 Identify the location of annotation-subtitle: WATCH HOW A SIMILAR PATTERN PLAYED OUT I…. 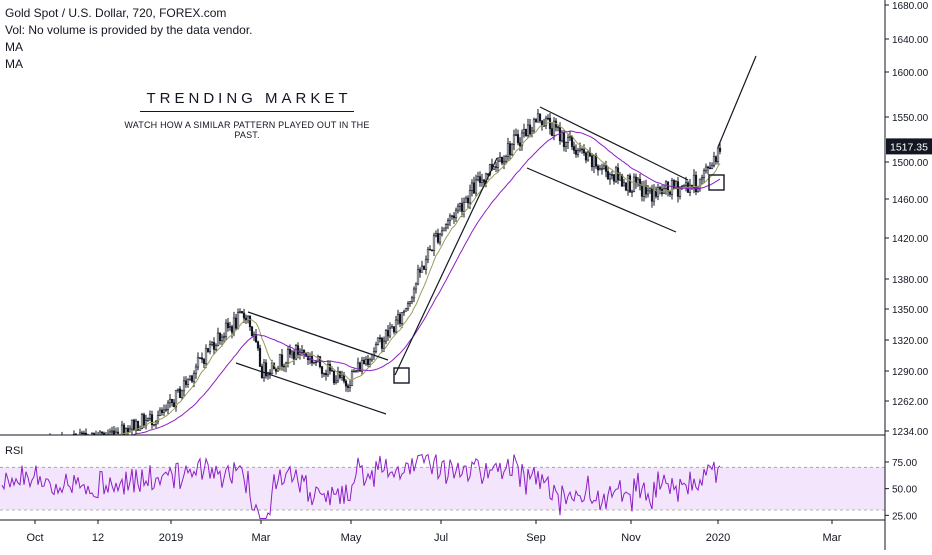
(247, 130).